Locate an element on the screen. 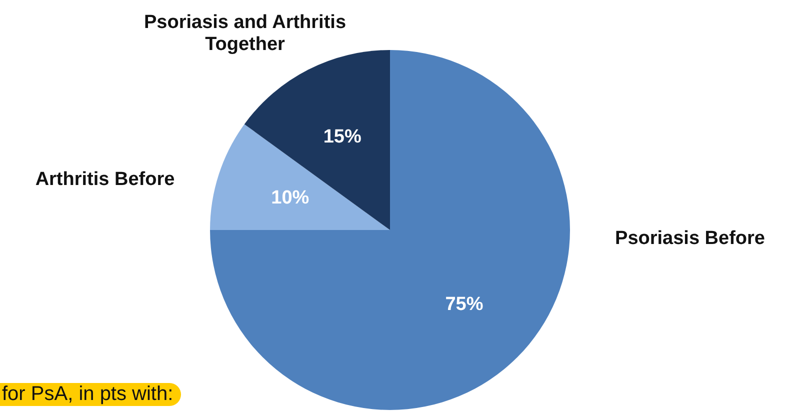 The image size is (792, 411). slice-label: Arthritis Before is located at coordinates (105, 180).